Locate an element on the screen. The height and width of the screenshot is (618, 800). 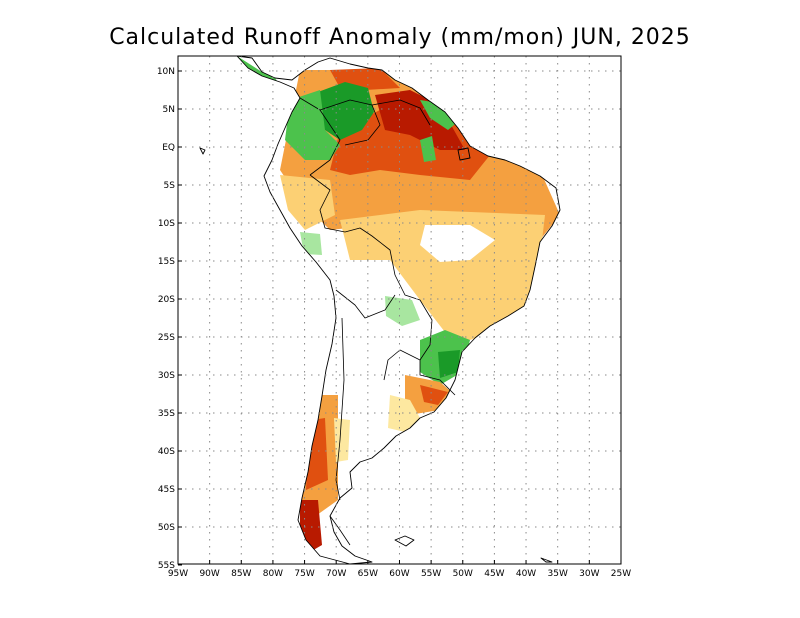
latitude-tick-labels: 10N 5N EQ 5S 10S 15S 20S 25S 30S 35S 40S 45S 50S 55S is located at coordinates (169, 319).